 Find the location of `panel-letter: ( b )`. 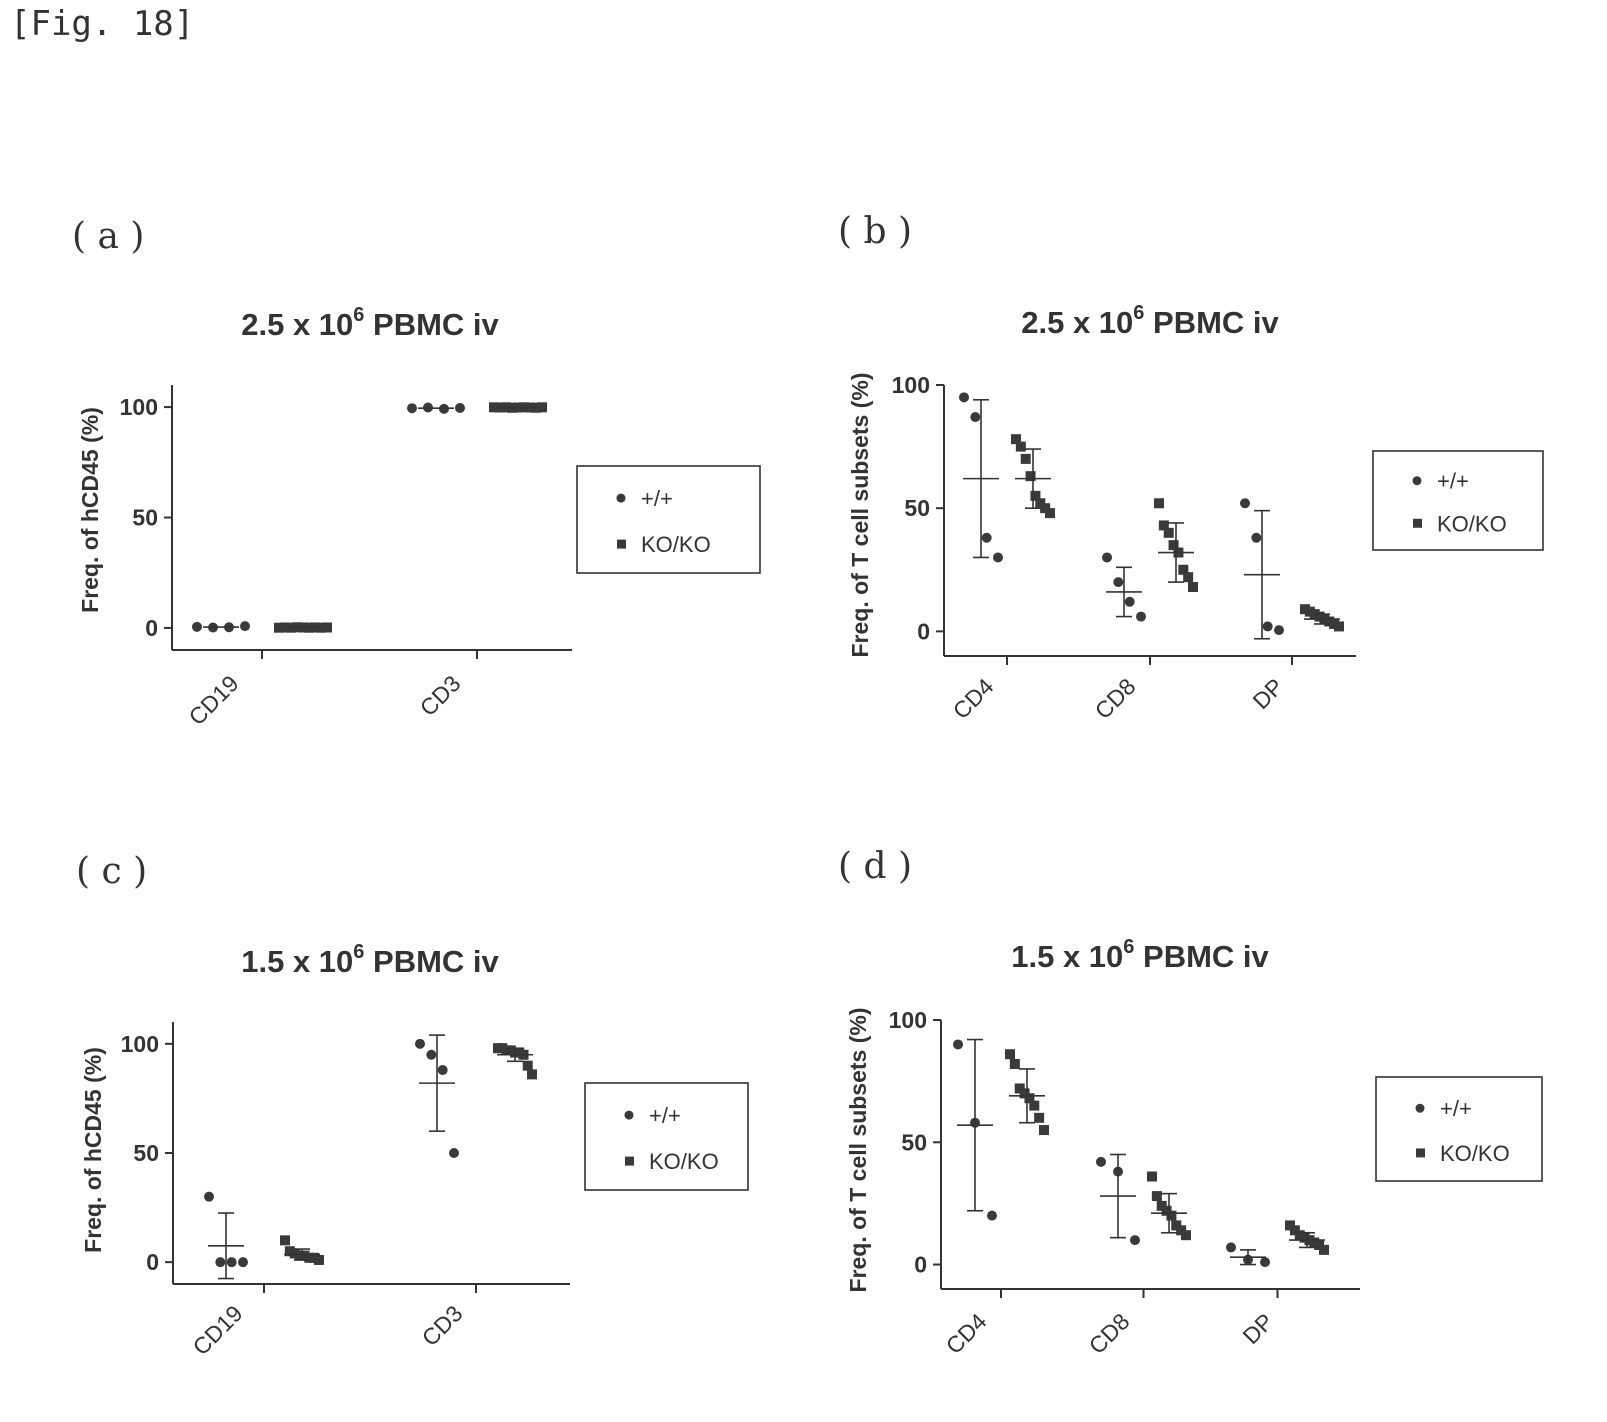

panel-letter: ( b ) is located at coordinates (875, 231).